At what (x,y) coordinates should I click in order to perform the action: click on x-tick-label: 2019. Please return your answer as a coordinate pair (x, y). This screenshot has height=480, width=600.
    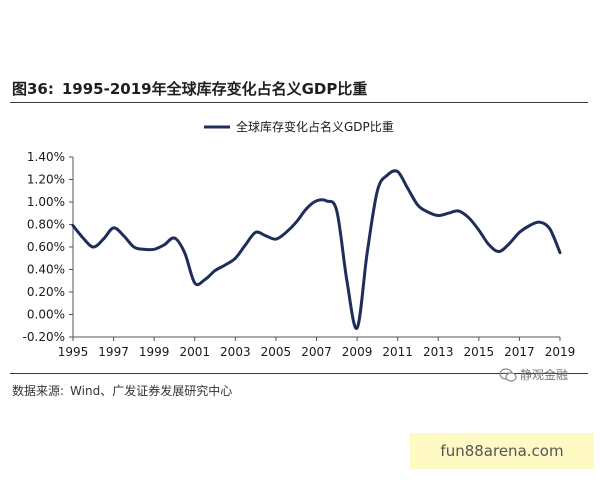
    Looking at the image, I should click on (560, 352).